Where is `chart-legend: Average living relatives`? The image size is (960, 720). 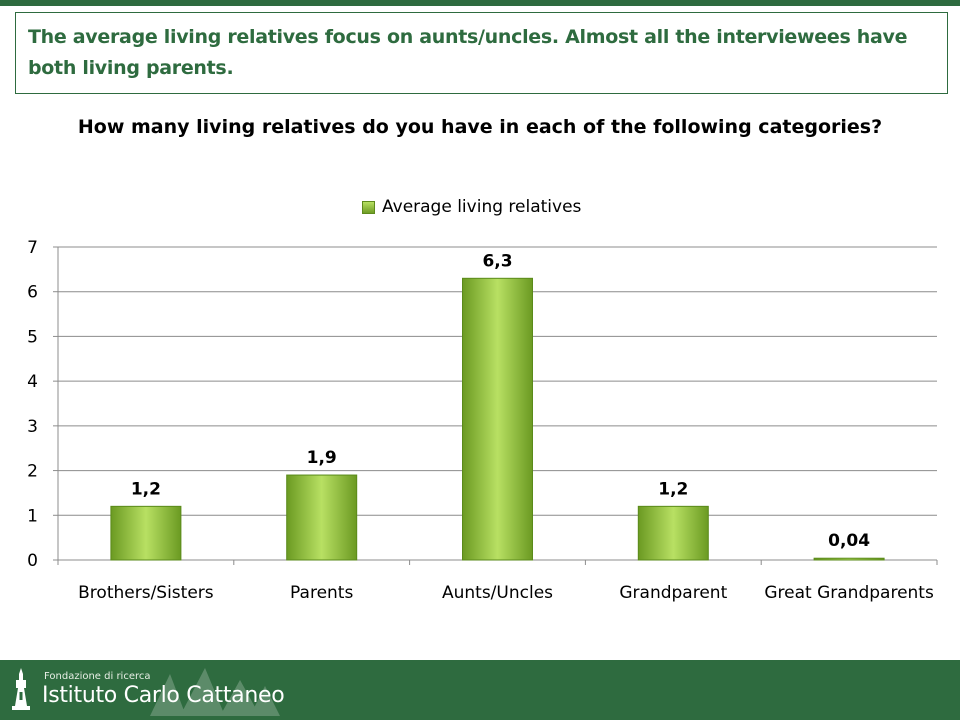
chart-legend: Average living relatives is located at coordinates (471, 207).